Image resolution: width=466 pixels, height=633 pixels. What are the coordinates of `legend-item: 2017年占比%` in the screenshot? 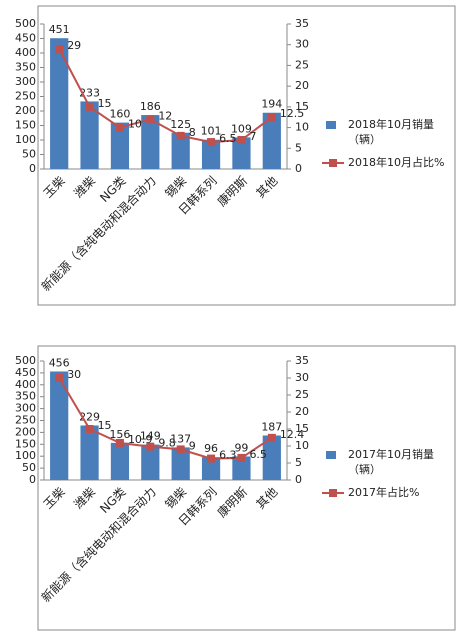 It's located at (384, 492).